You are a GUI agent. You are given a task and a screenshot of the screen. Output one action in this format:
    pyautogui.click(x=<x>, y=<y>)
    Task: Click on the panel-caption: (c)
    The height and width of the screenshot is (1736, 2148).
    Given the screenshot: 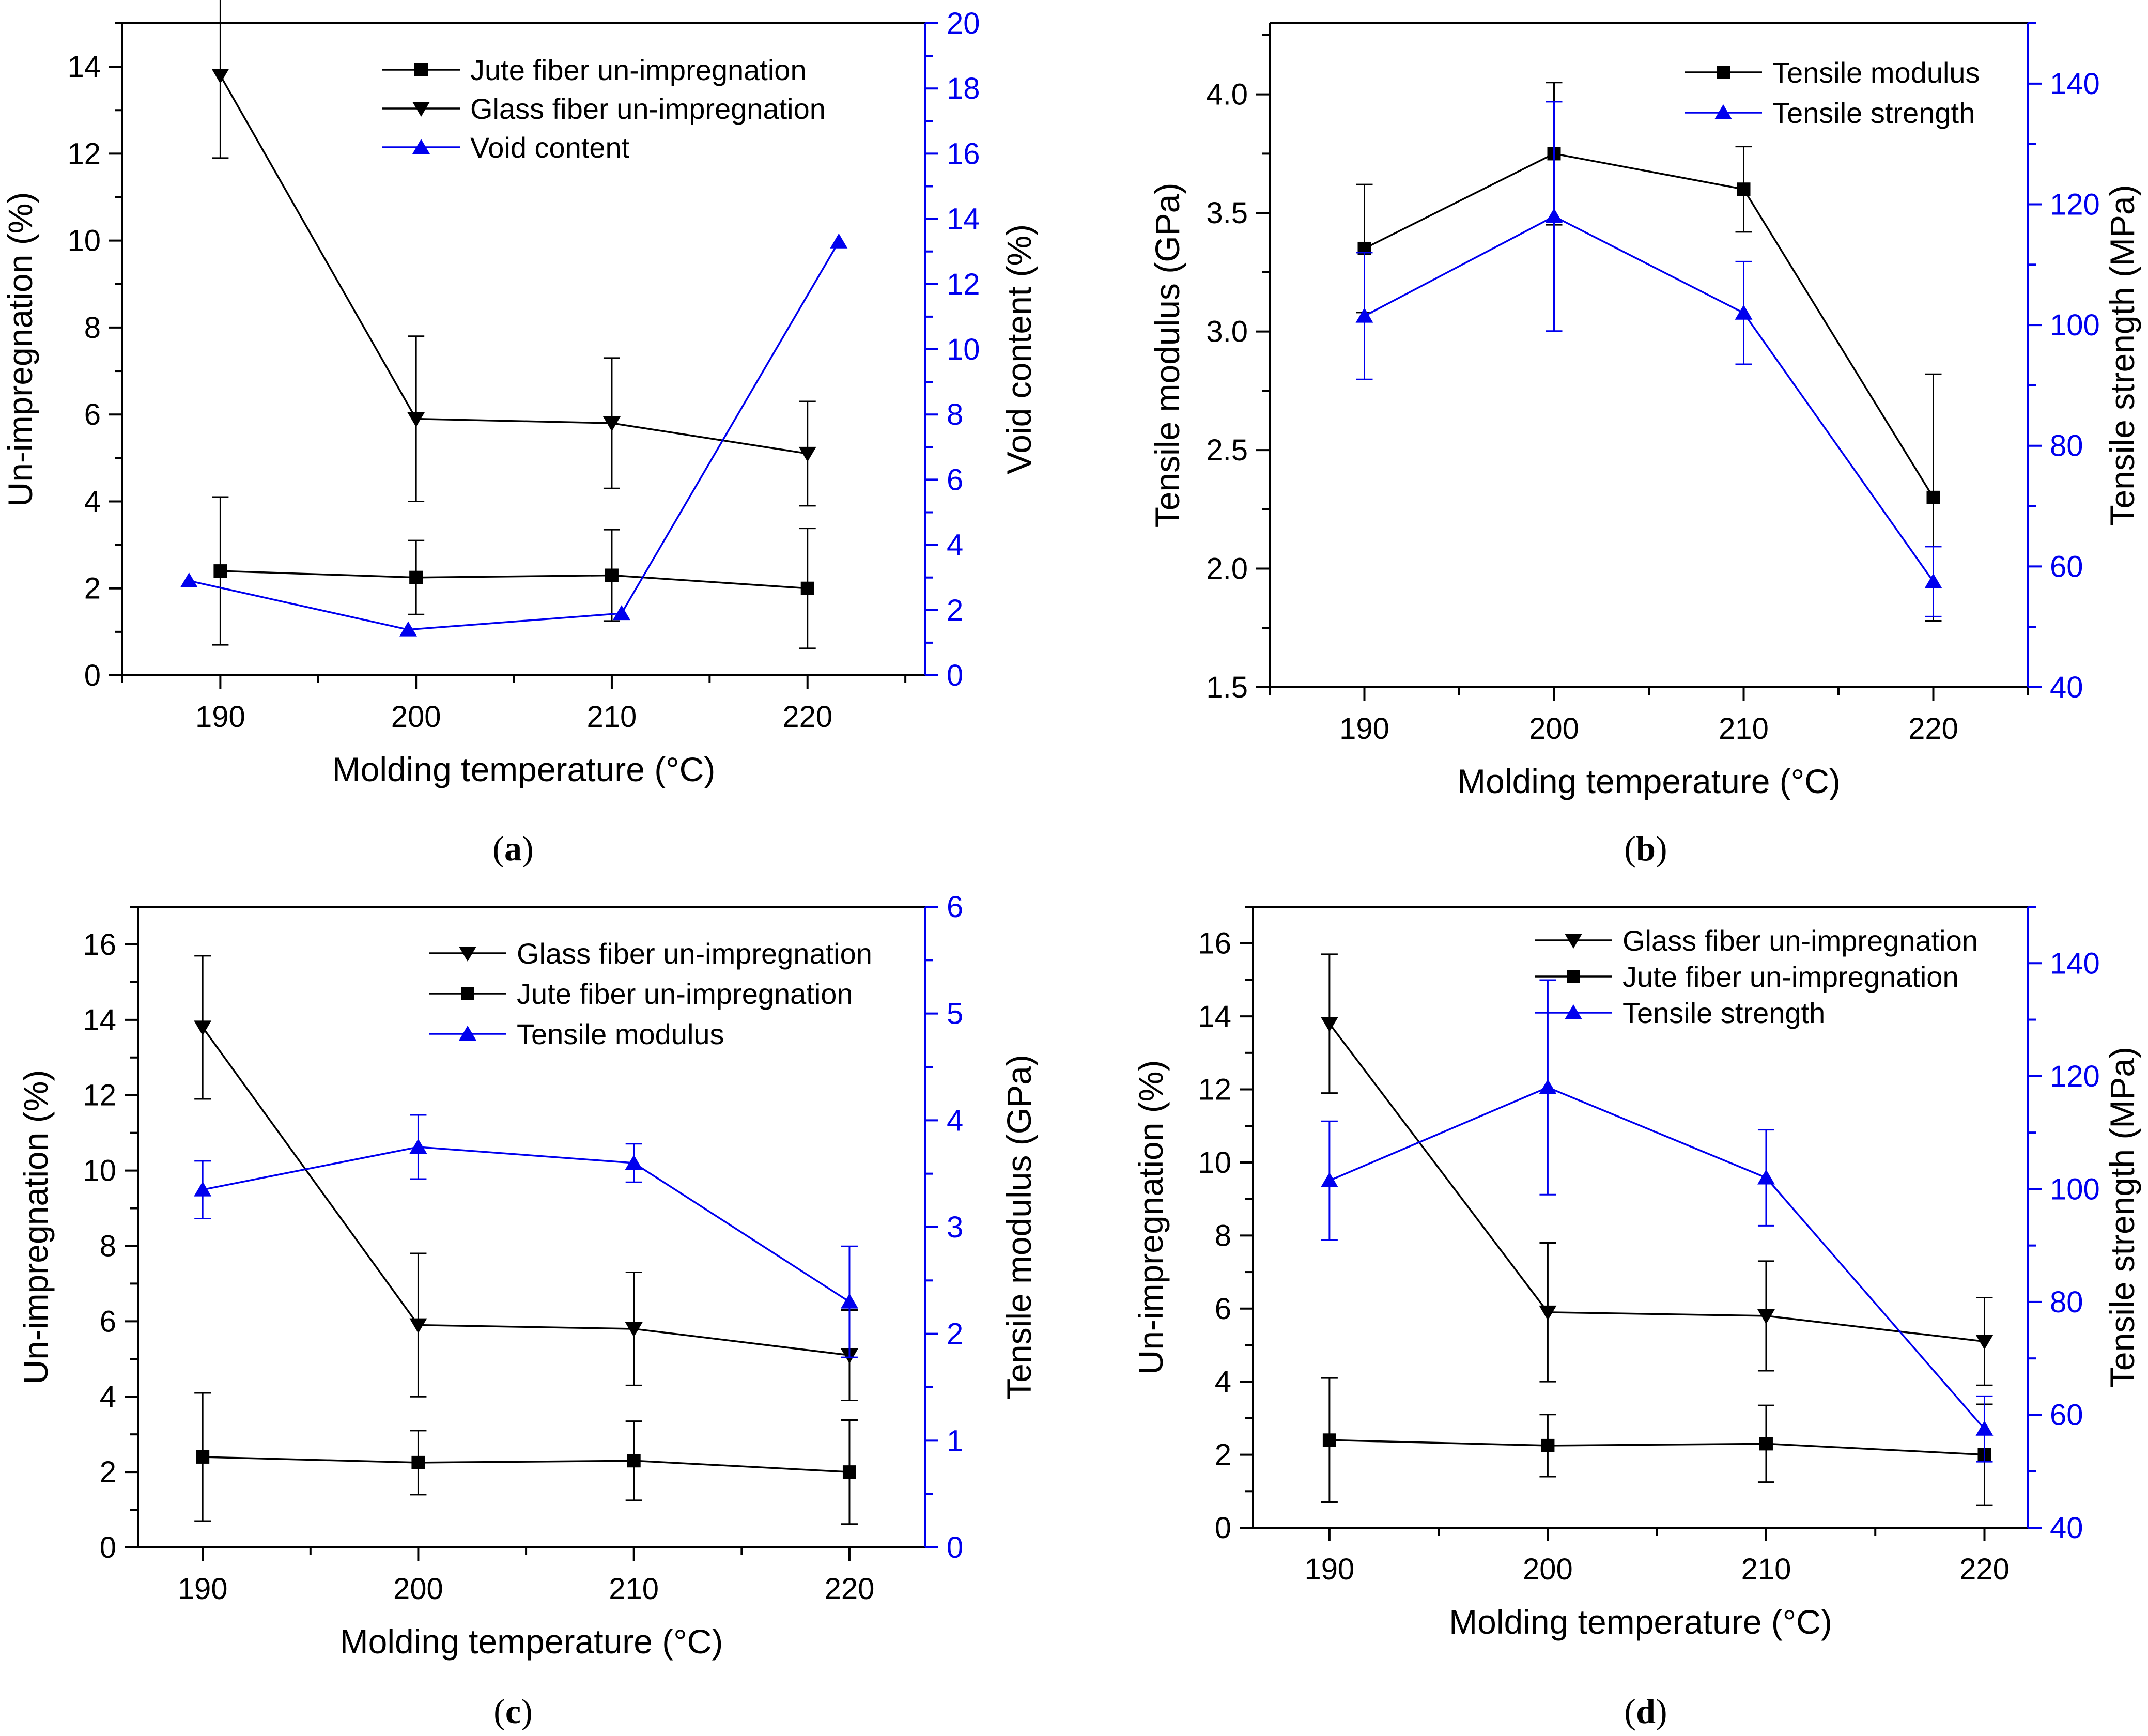 What is the action you would take?
    pyautogui.click(x=513, y=1712)
    